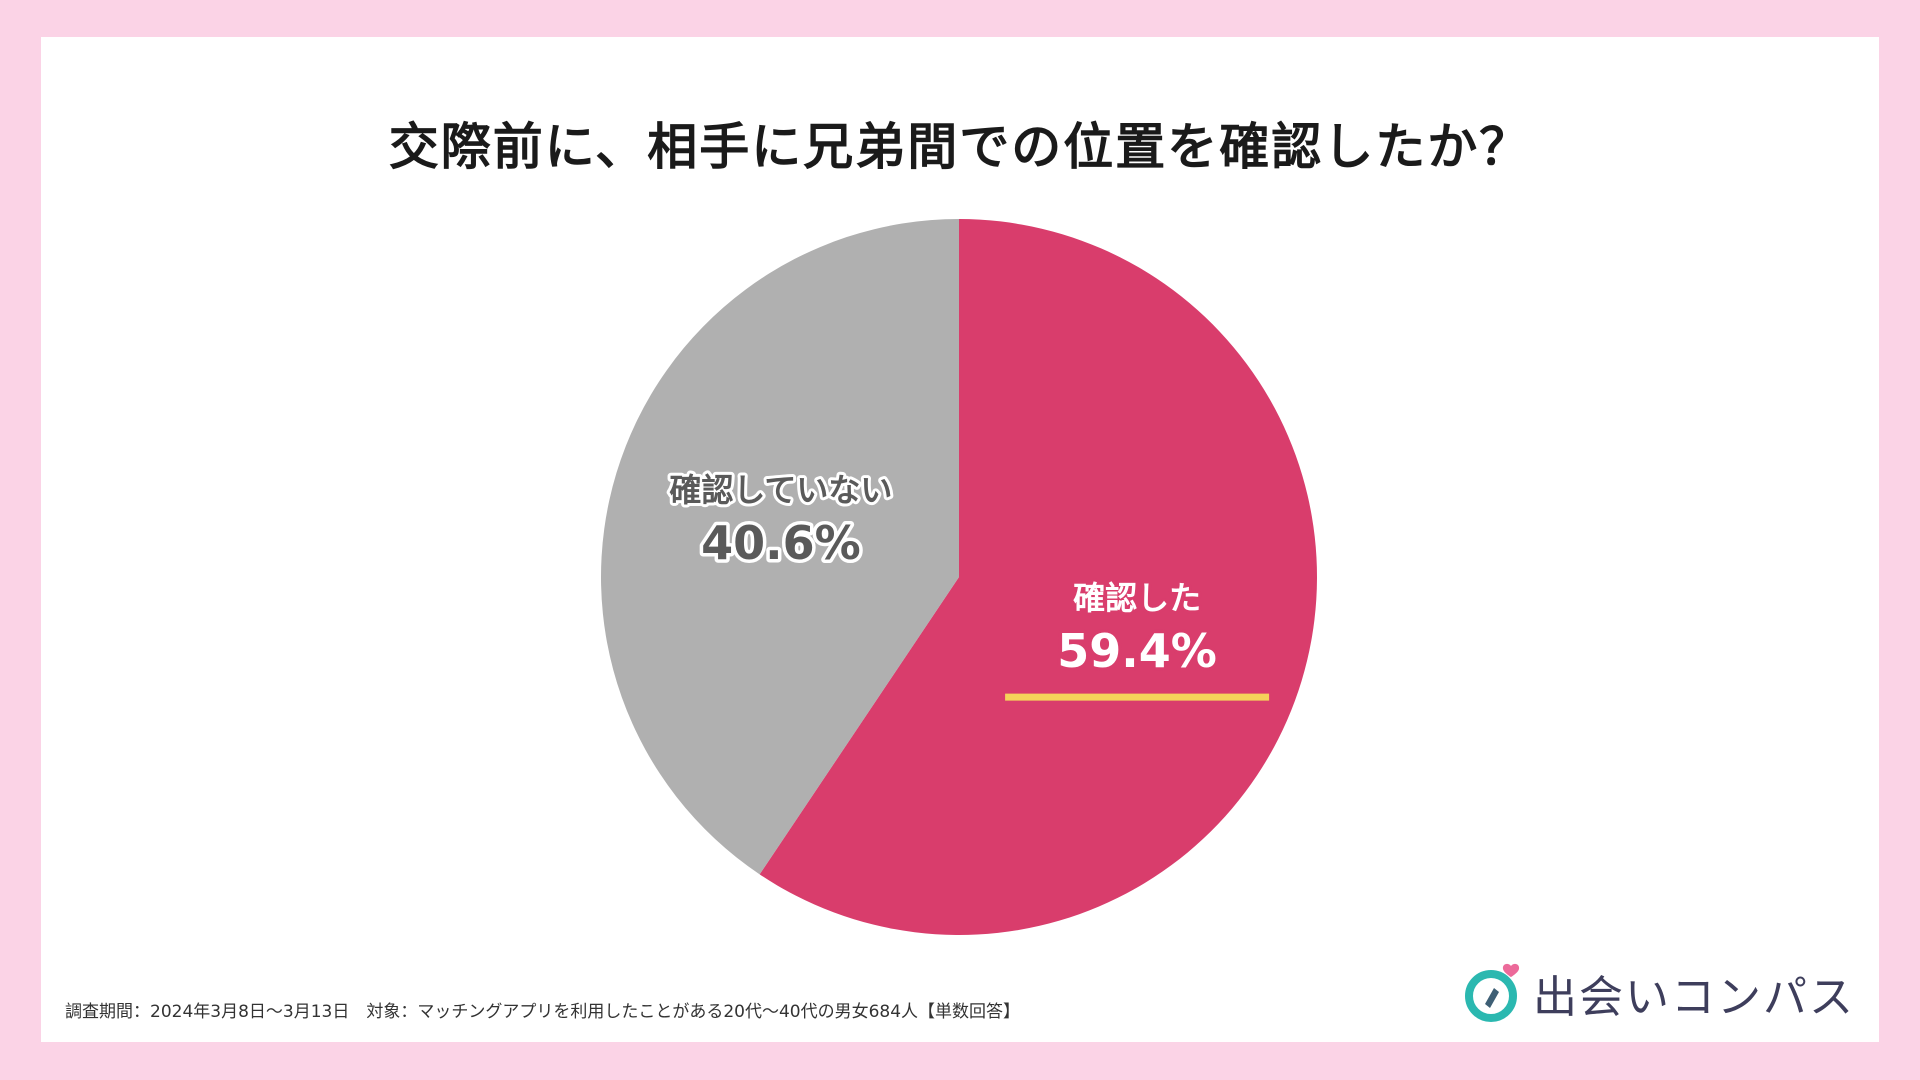 The image size is (1920, 1080). I want to click on brand-name: 出会いコンパス, so click(1694, 997).